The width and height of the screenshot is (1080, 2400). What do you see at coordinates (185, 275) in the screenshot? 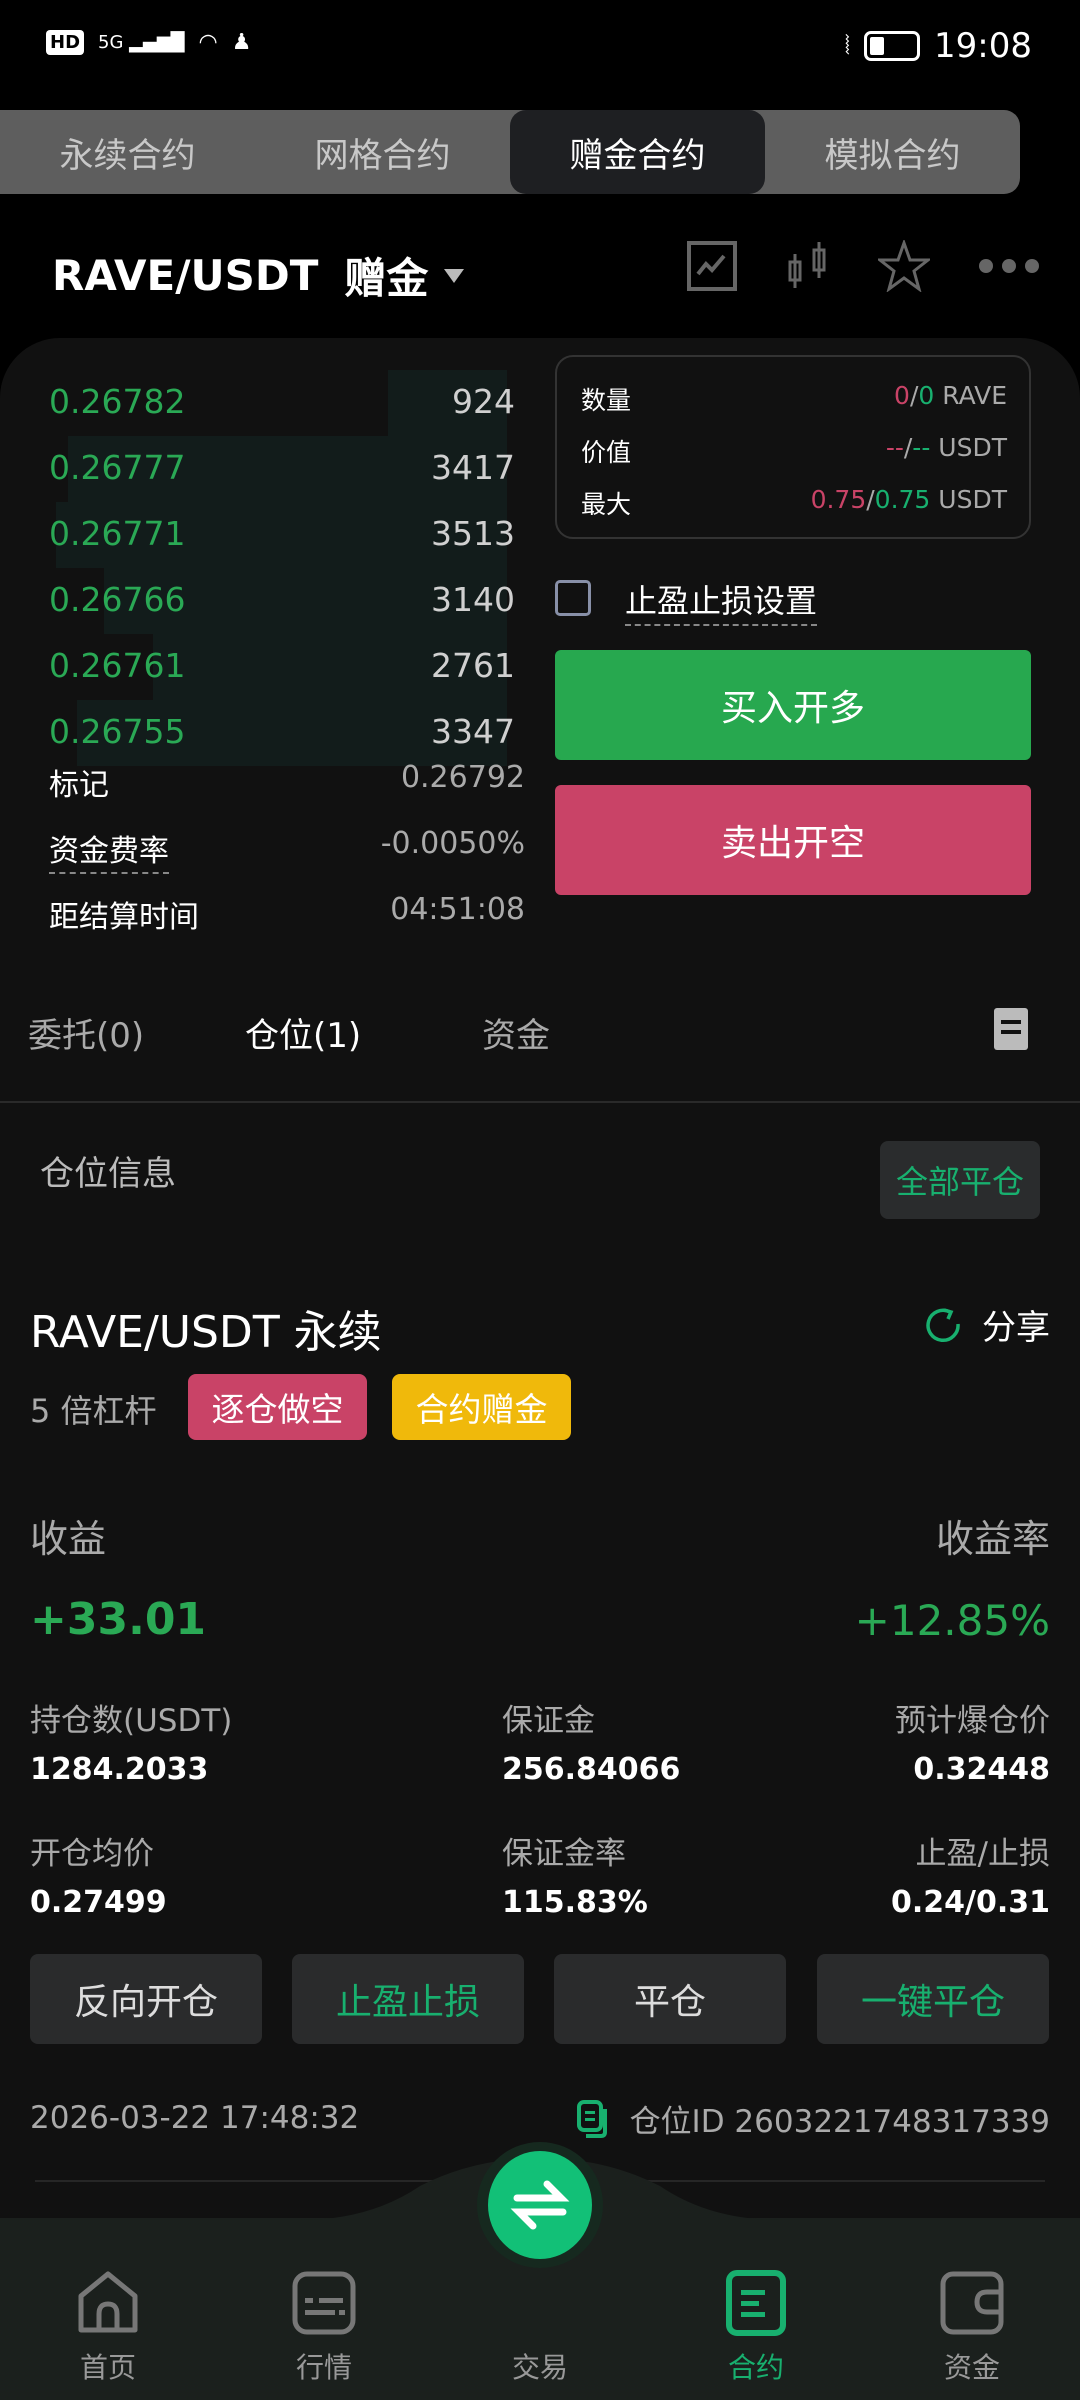
I see `pair-name: RAVE/USDT` at bounding box center [185, 275].